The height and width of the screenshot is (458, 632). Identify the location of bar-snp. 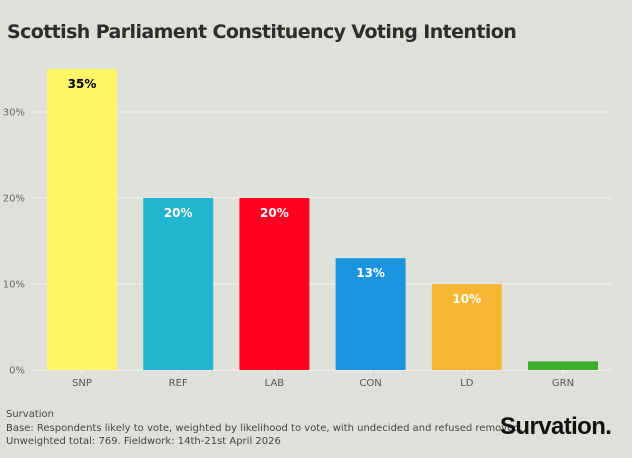
(82, 219).